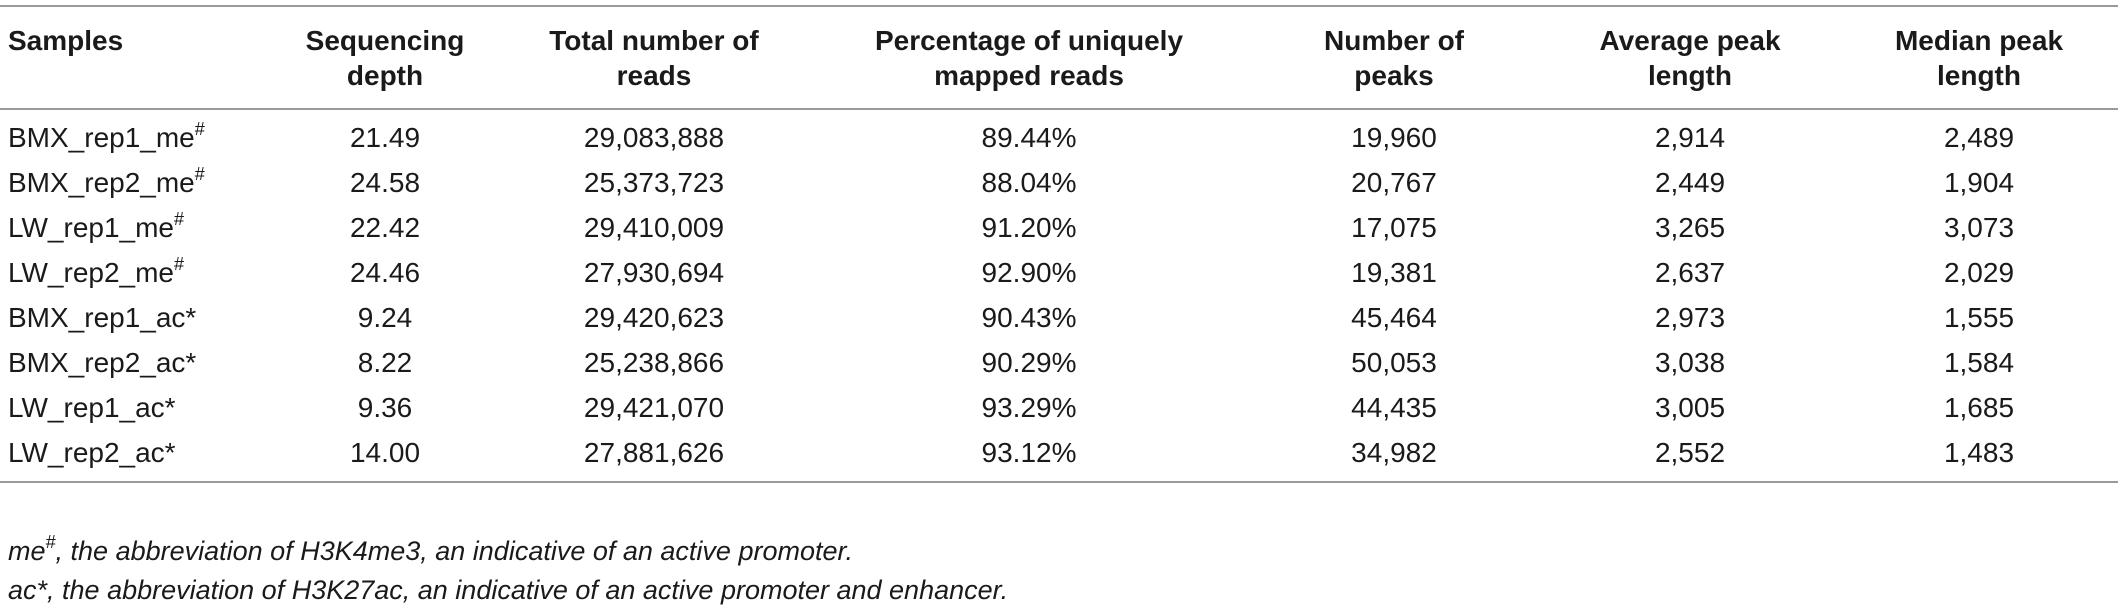  Describe the element at coordinates (1690, 57) in the screenshot. I see `header-average-peak-length: Average peak length` at that location.